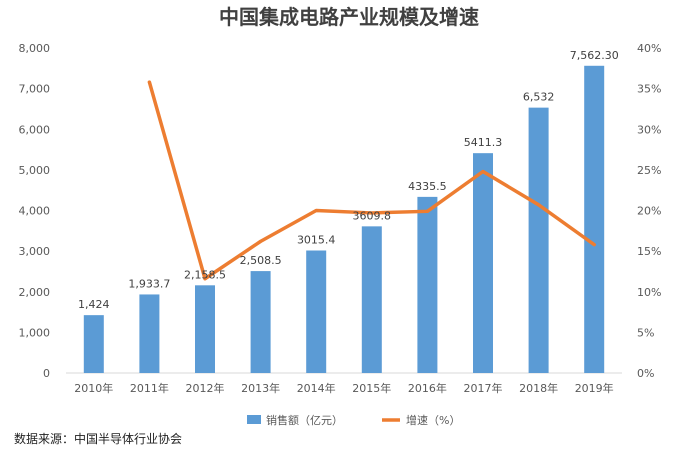 This screenshot has height=455, width=698. Describe the element at coordinates (483, 142) in the screenshot. I see `bar-data-label: 5411.3` at that location.